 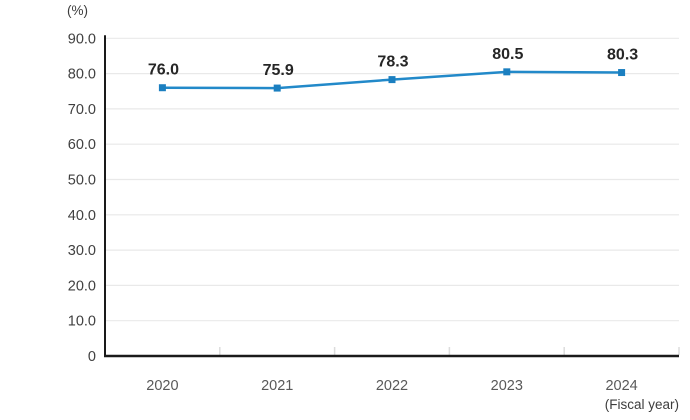 I want to click on y-axis-tick-label: 0, so click(x=92, y=357).